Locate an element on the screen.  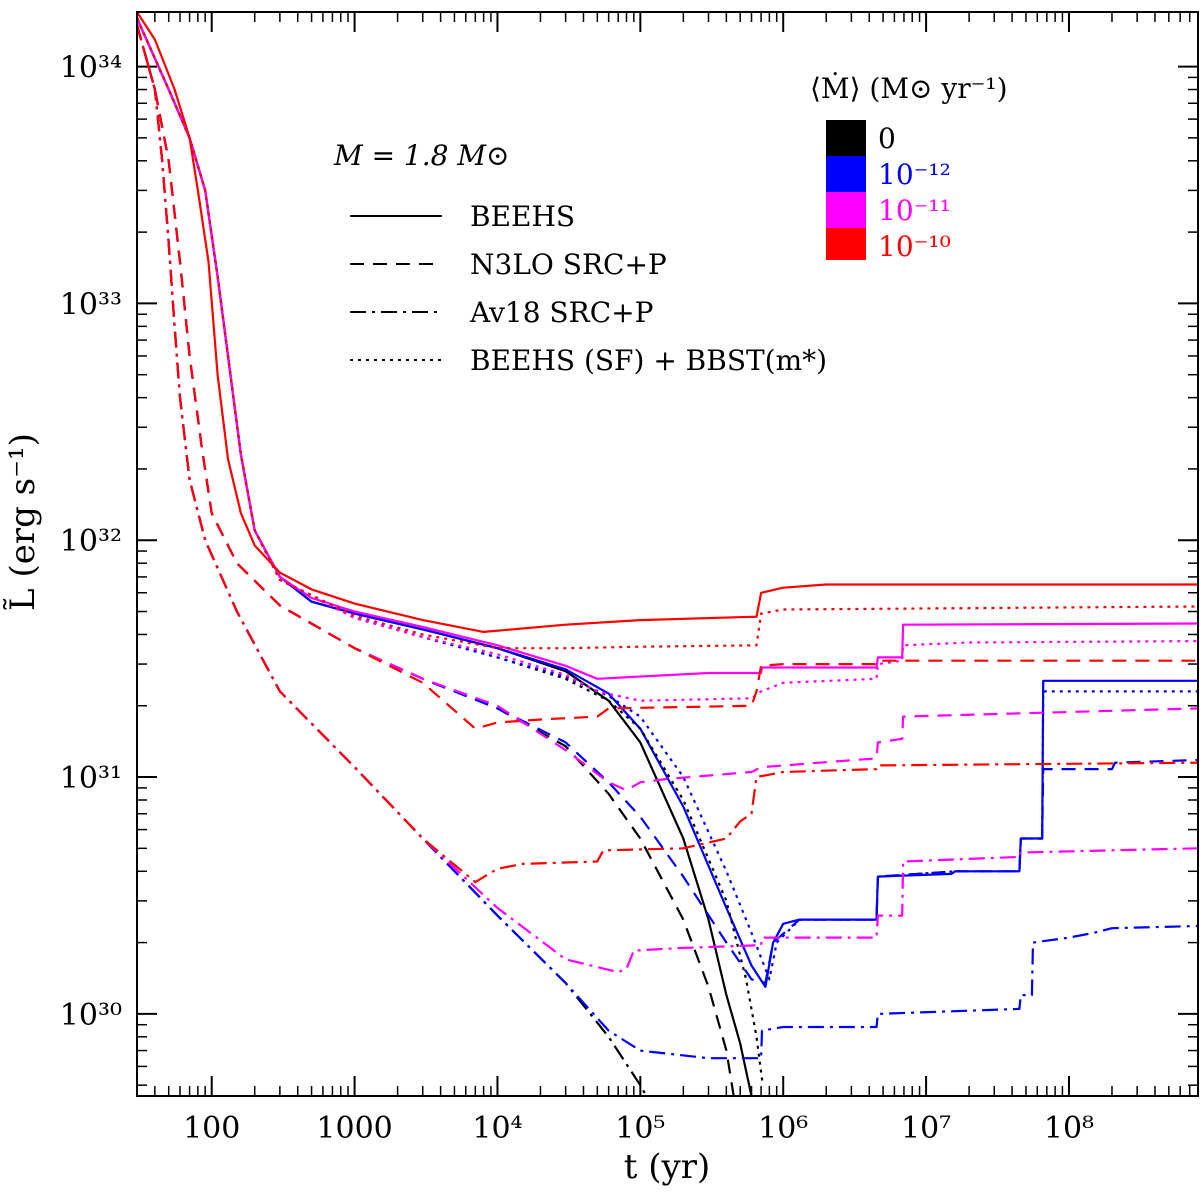
legend-label-mdot-1e-11: 10⁻¹¹ is located at coordinates (914, 210).